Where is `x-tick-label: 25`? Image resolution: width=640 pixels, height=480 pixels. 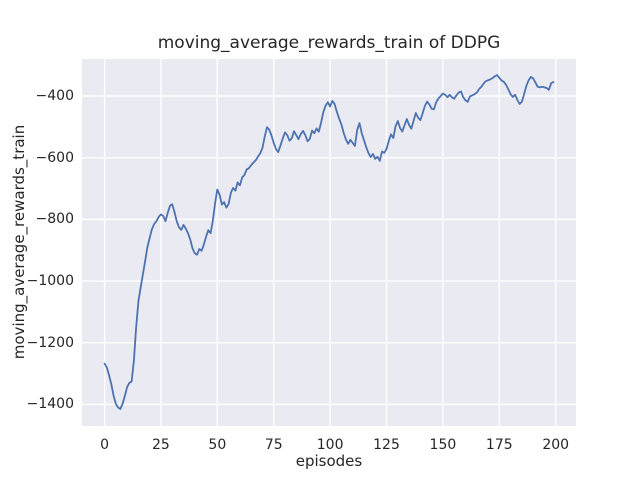
x-tick-label: 25 is located at coordinates (161, 445).